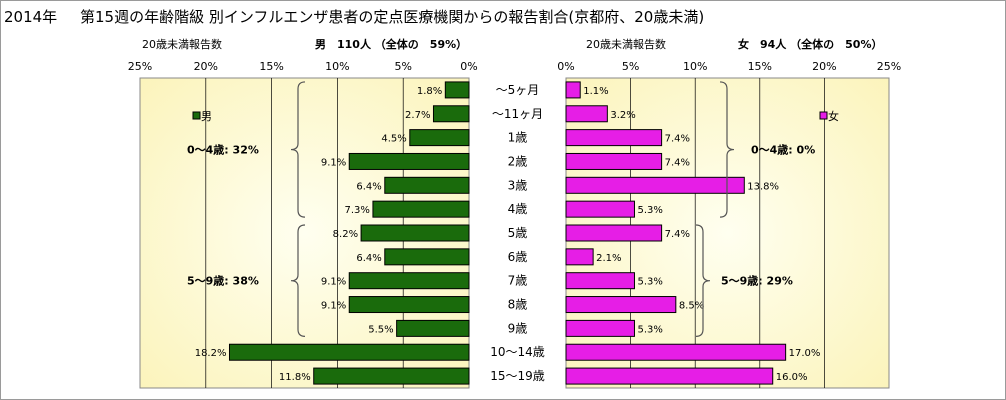  What do you see at coordinates (805, 353) in the screenshot?
I see `female-value-label: 17.0%` at bounding box center [805, 353].